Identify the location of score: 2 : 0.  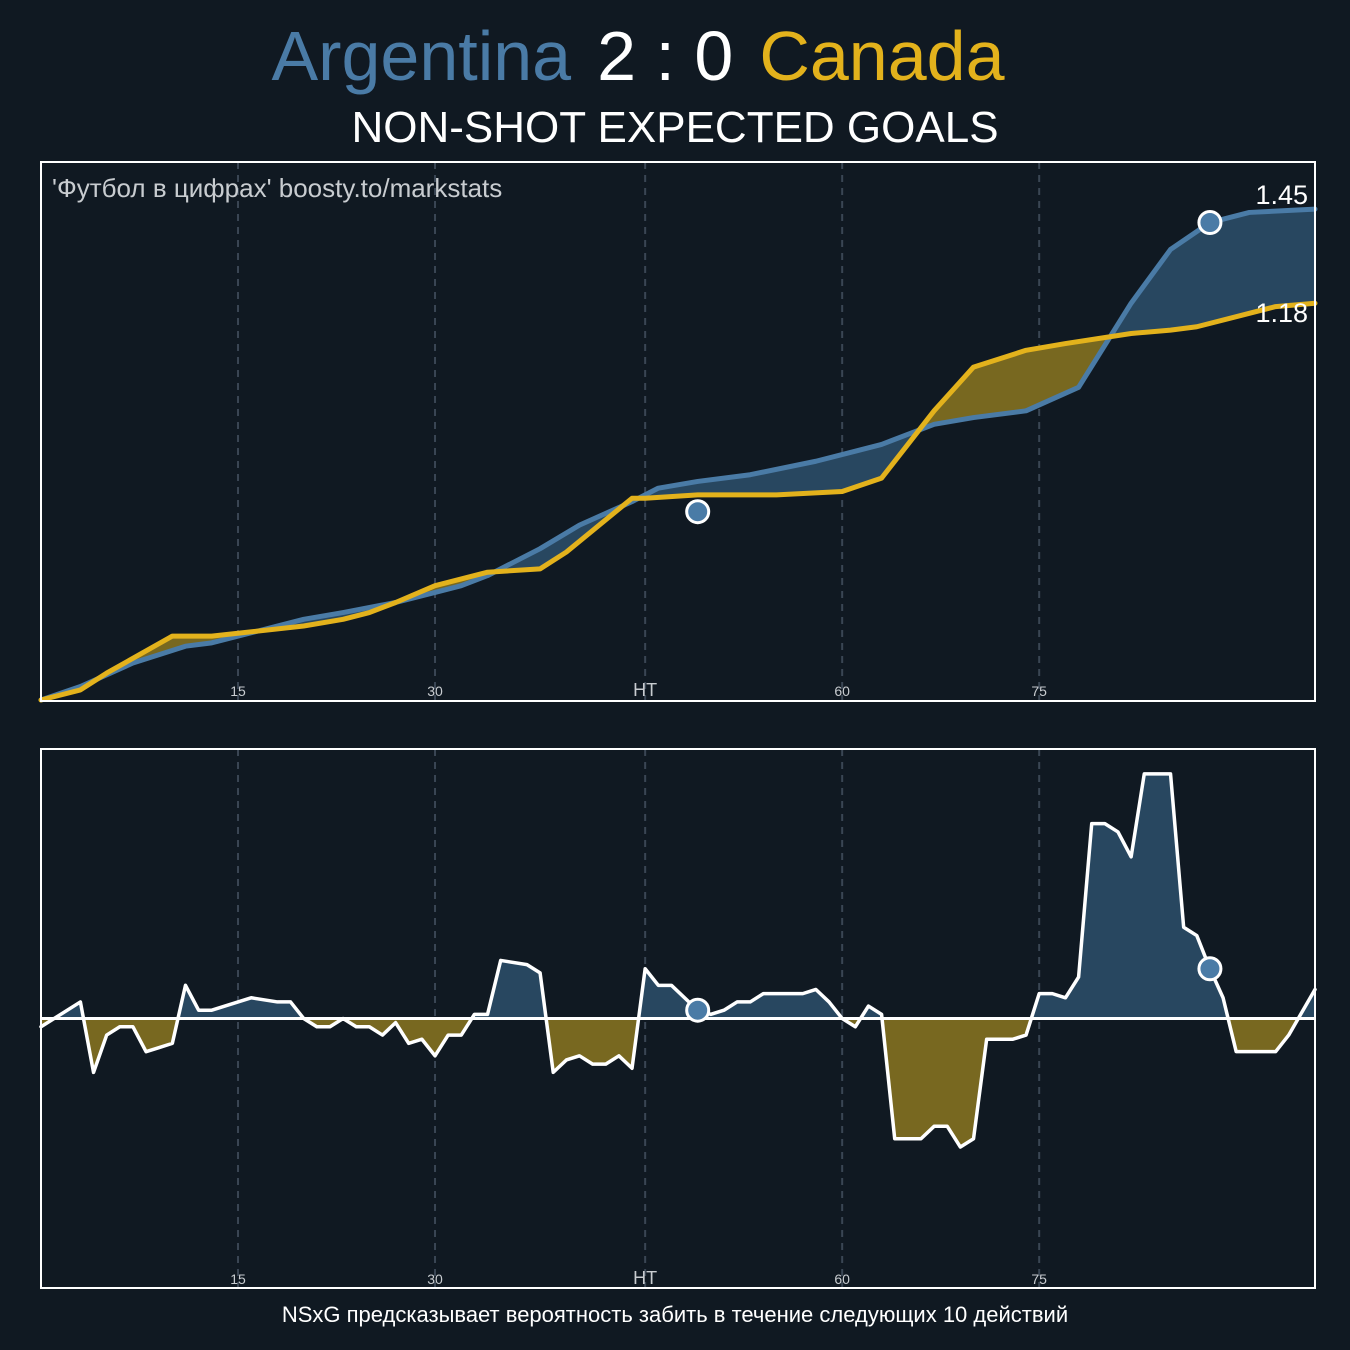
(665, 56).